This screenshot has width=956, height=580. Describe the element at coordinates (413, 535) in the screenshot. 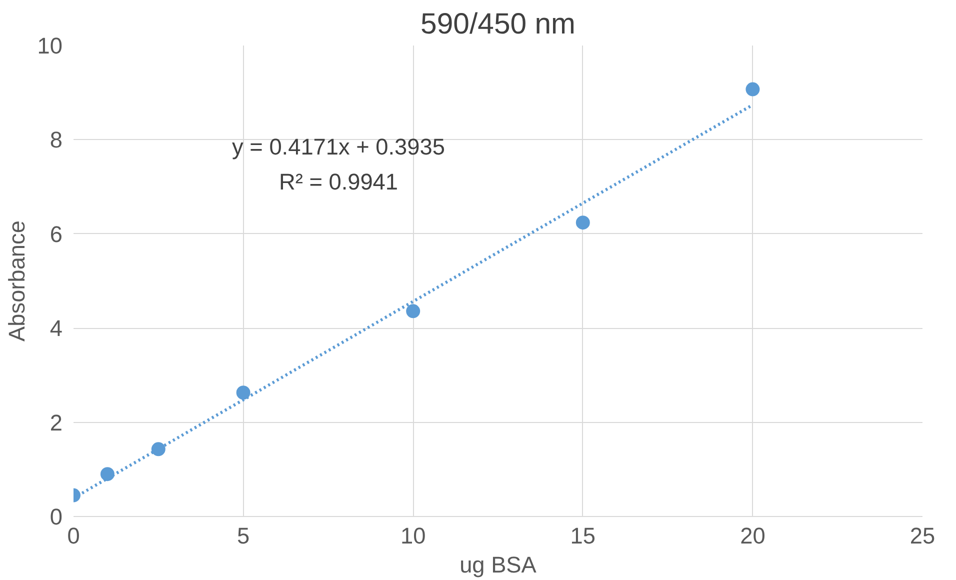

I see `x-tick-label: 10` at that location.